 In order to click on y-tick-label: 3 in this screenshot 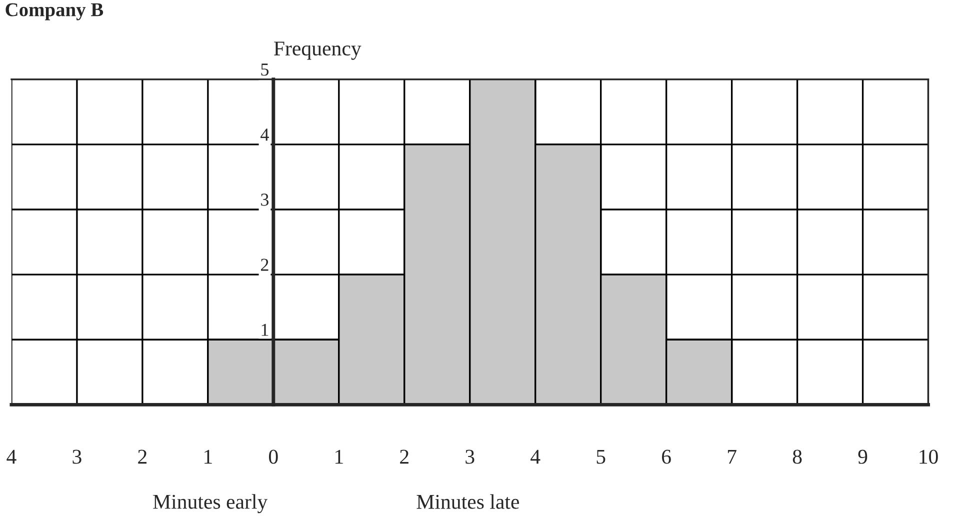, I will do `click(265, 200)`.